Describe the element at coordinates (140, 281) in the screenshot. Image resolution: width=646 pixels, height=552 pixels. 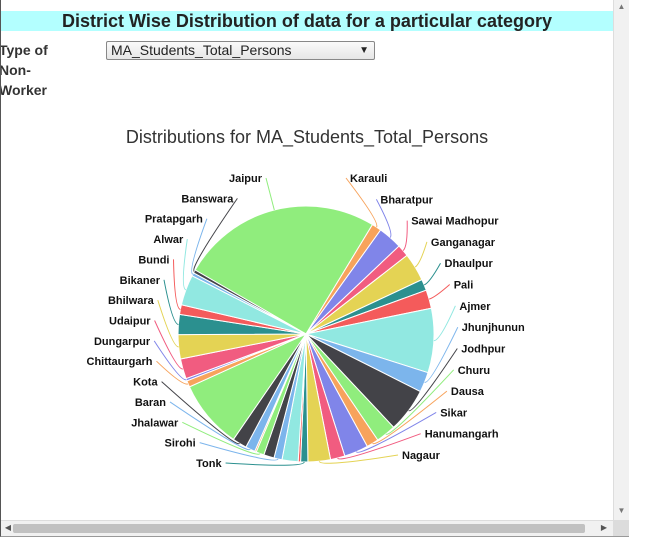
I see `slice-label: Bikaner` at that location.